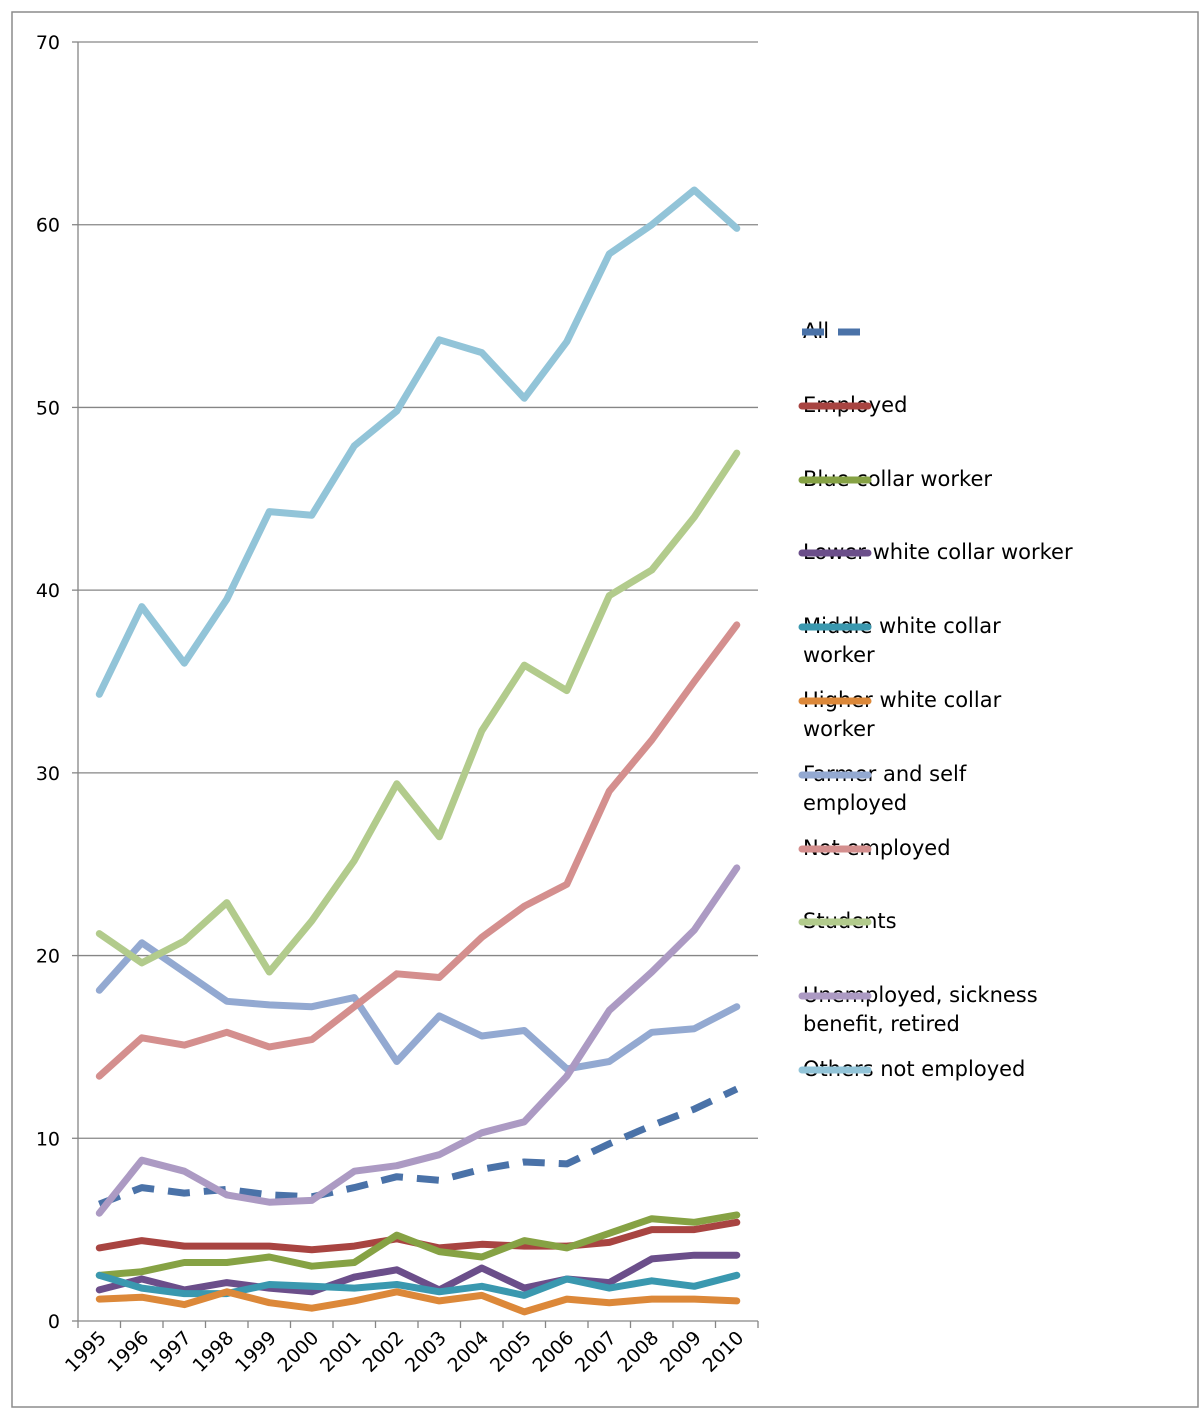  What do you see at coordinates (920, 846) in the screenshot?
I see `legend-item: Not employed` at bounding box center [920, 846].